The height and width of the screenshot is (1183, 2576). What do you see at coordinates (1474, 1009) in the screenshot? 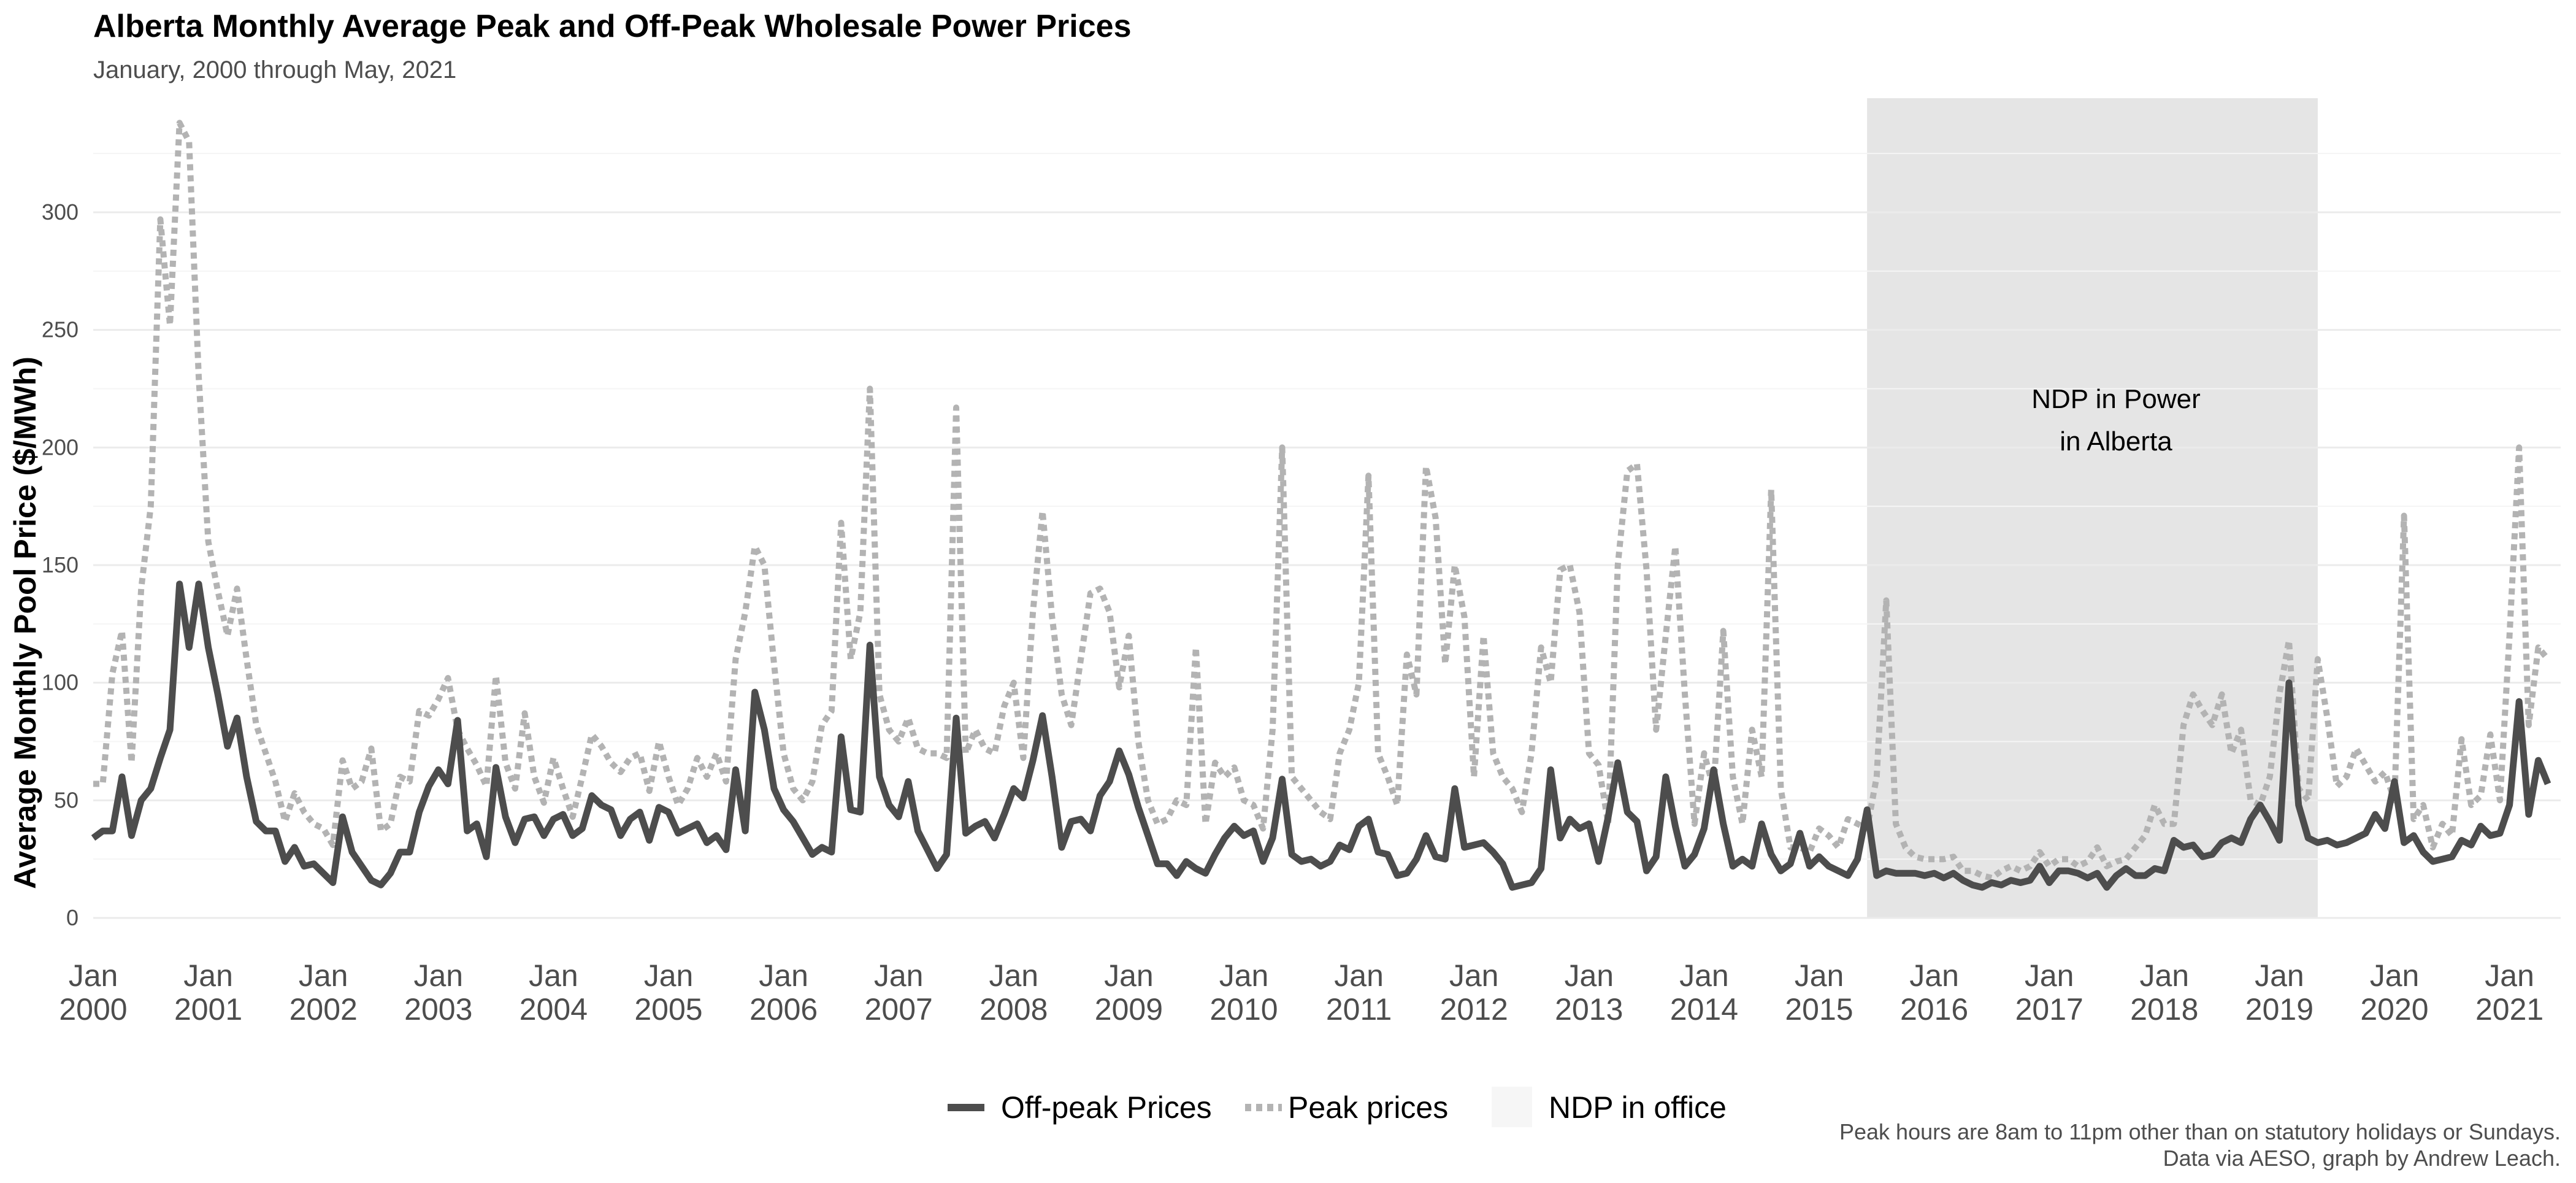
I see `x-tick-label-year: 2012` at bounding box center [1474, 1009].